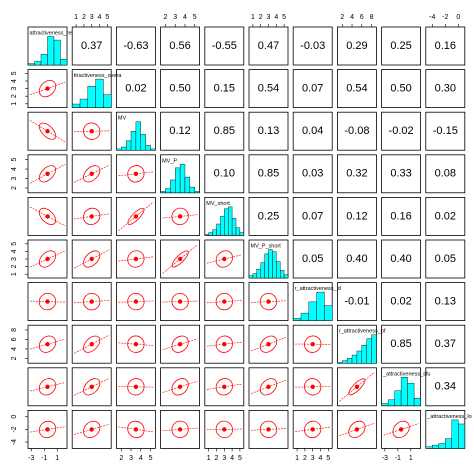  I want to click on y-tick-label: 8, so click(14, 330).